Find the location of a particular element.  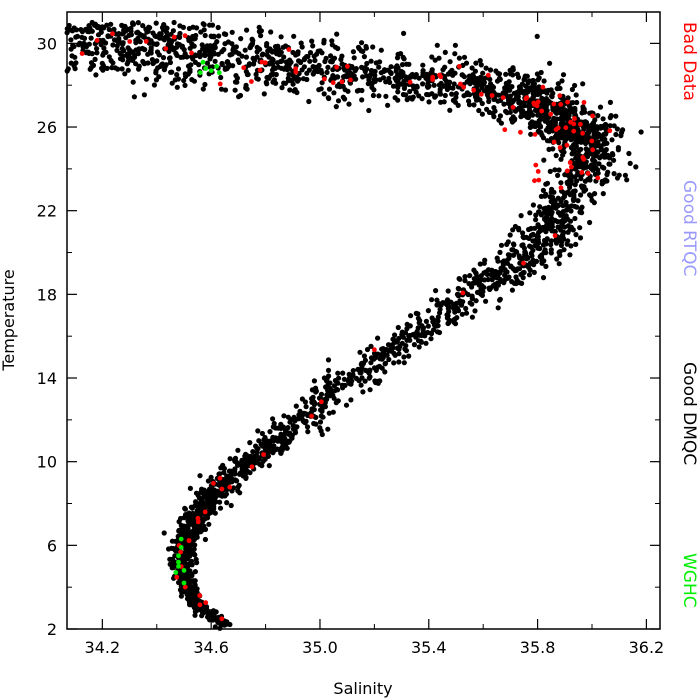

x-tick-label: 34.6 is located at coordinates (211, 647).